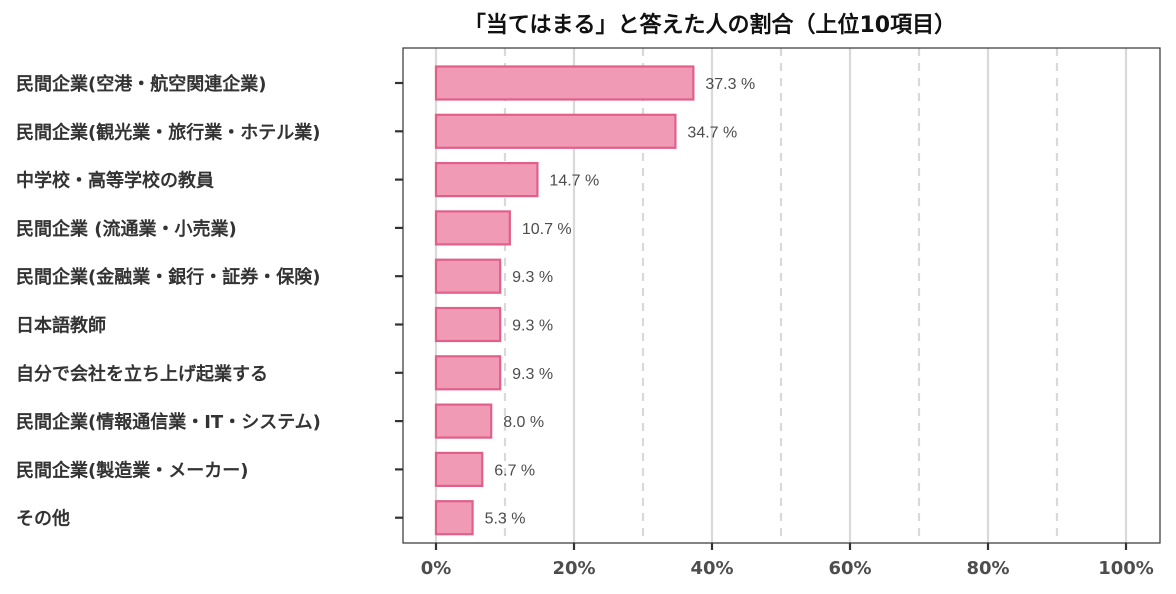  What do you see at coordinates (987, 568) in the screenshot?
I see `x-tick-label: 80%` at bounding box center [987, 568].